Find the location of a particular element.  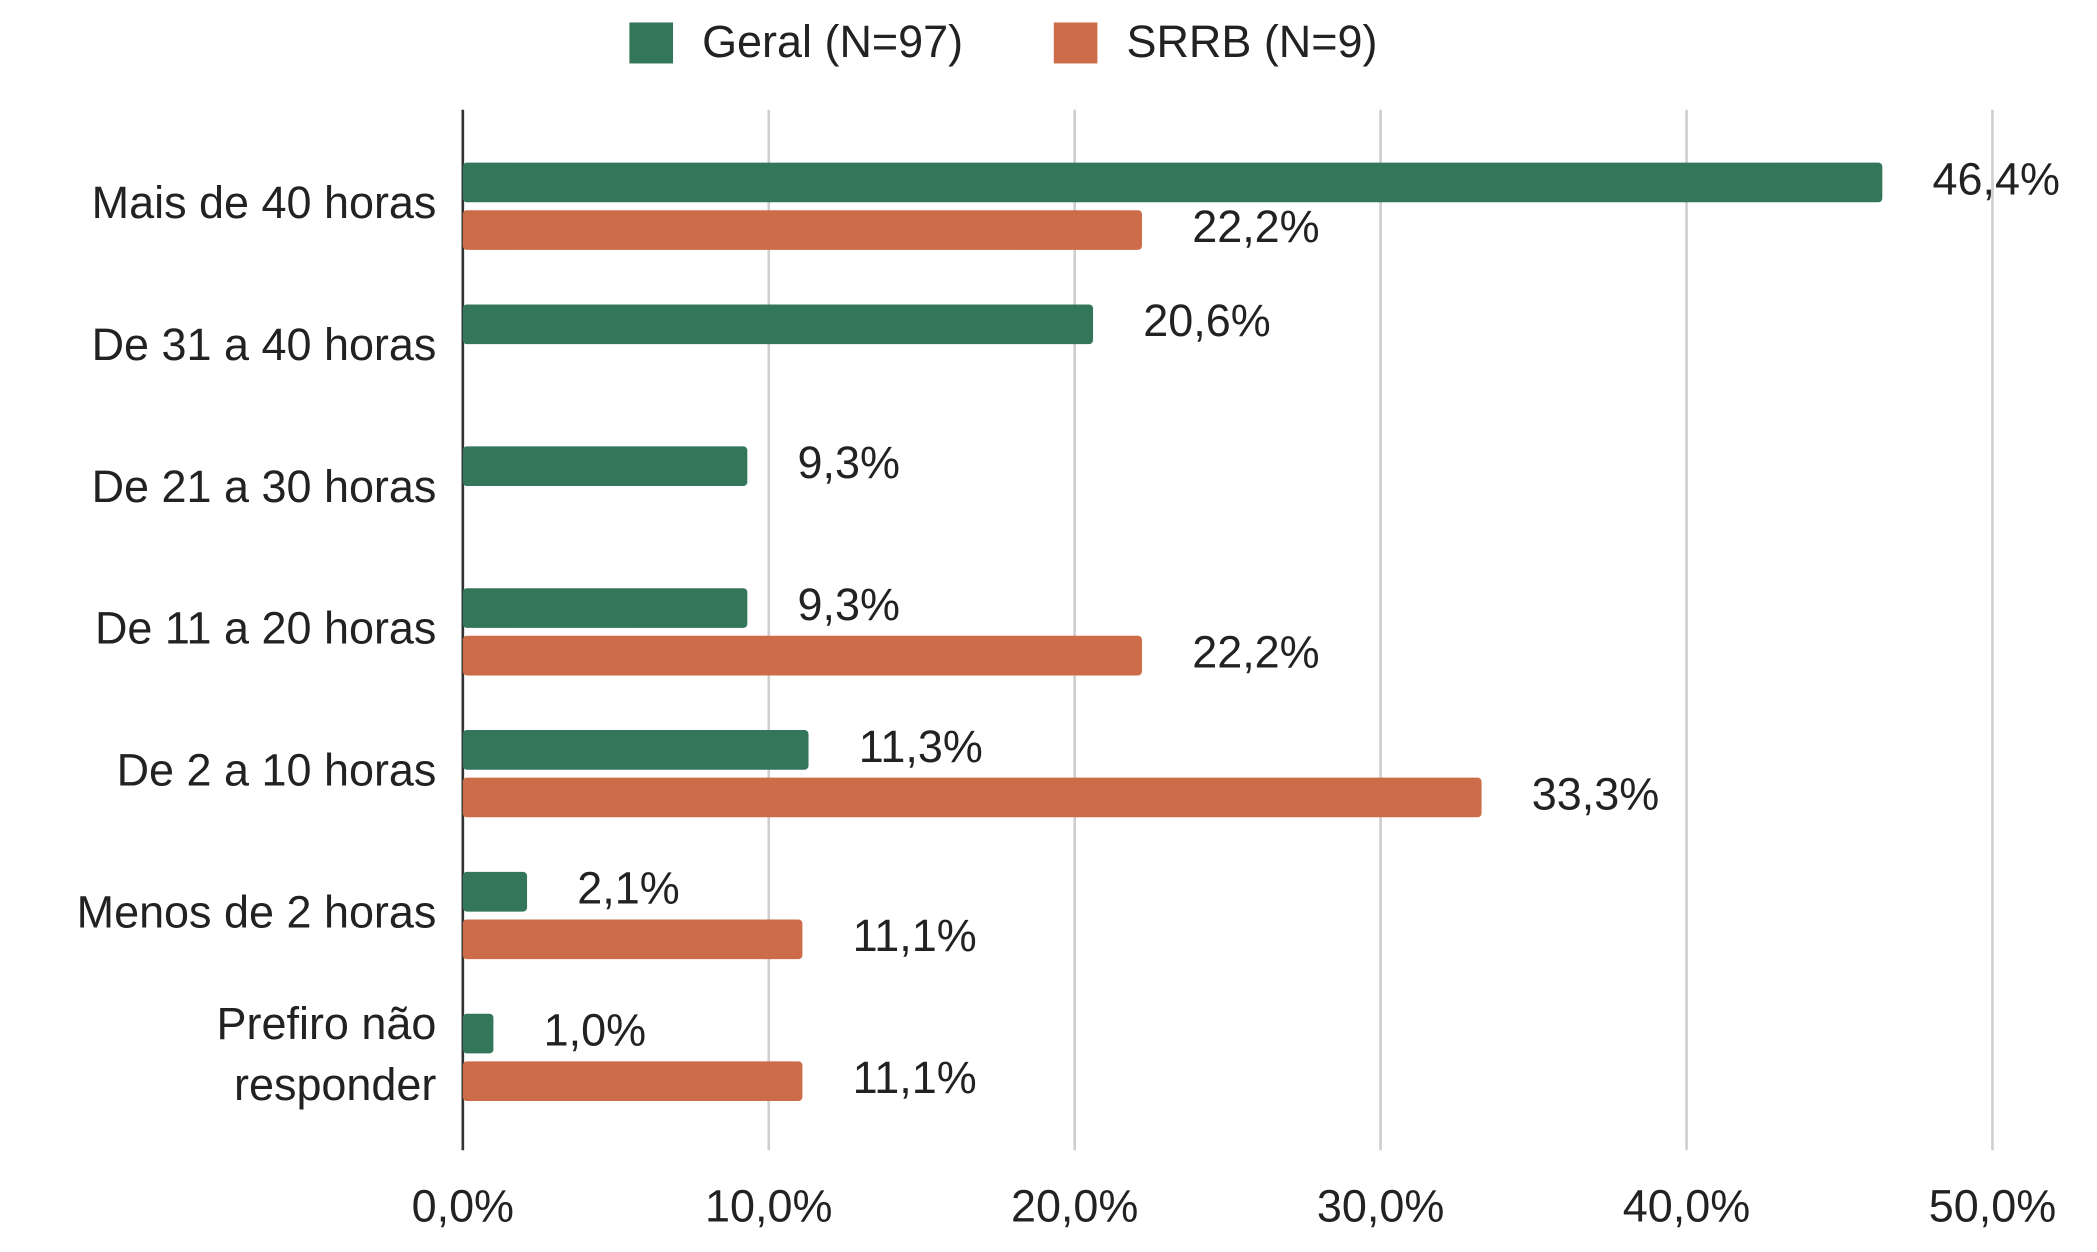

legend-label: SRRB (N=9) is located at coordinates (1252, 41).